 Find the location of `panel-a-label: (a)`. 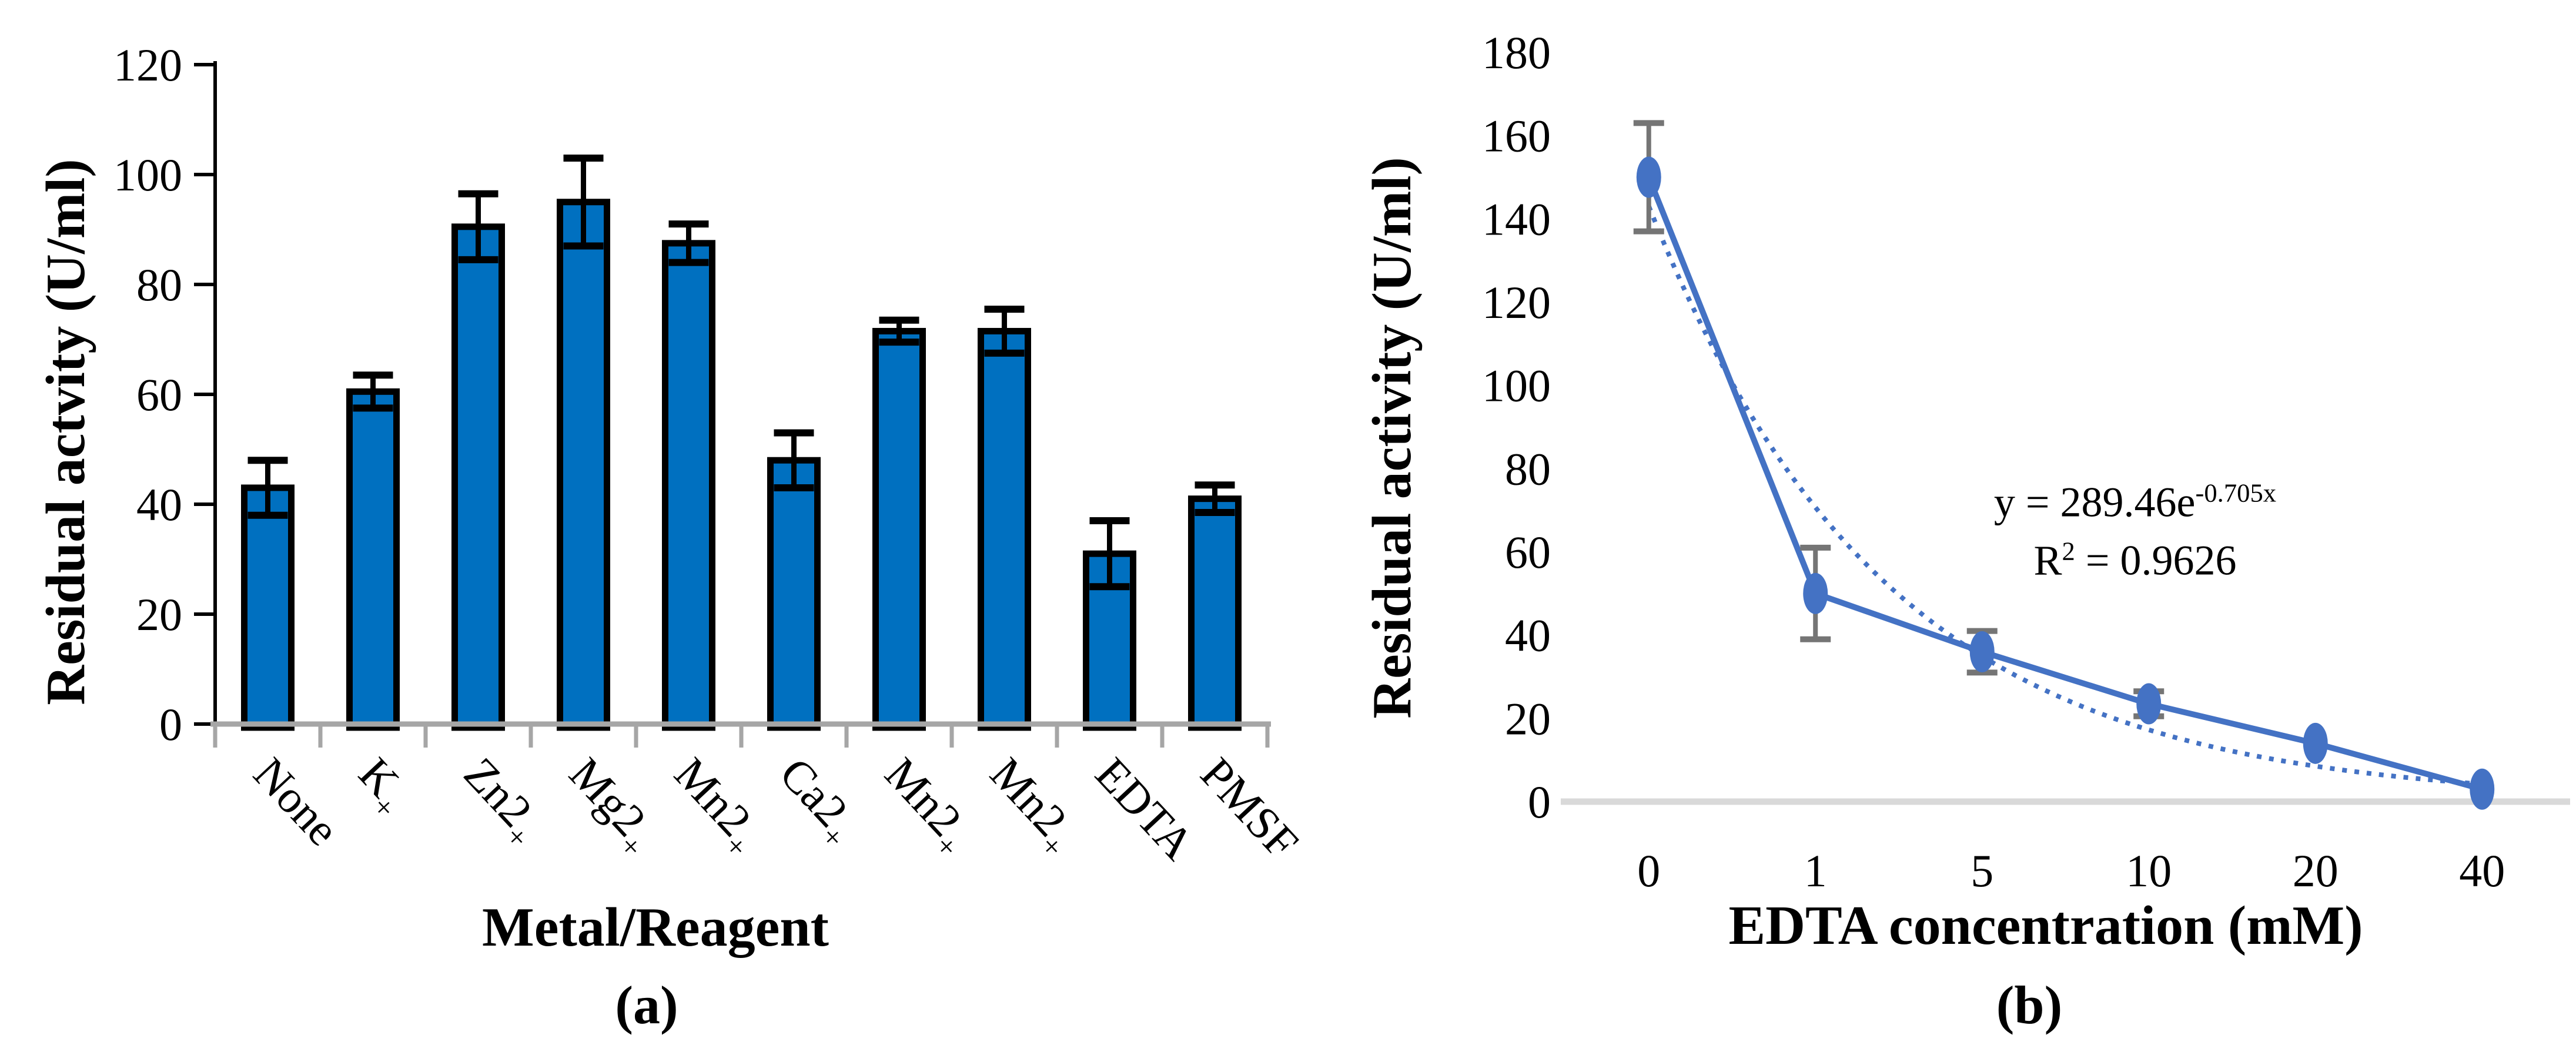

panel-a-label: (a) is located at coordinates (646, 1005).